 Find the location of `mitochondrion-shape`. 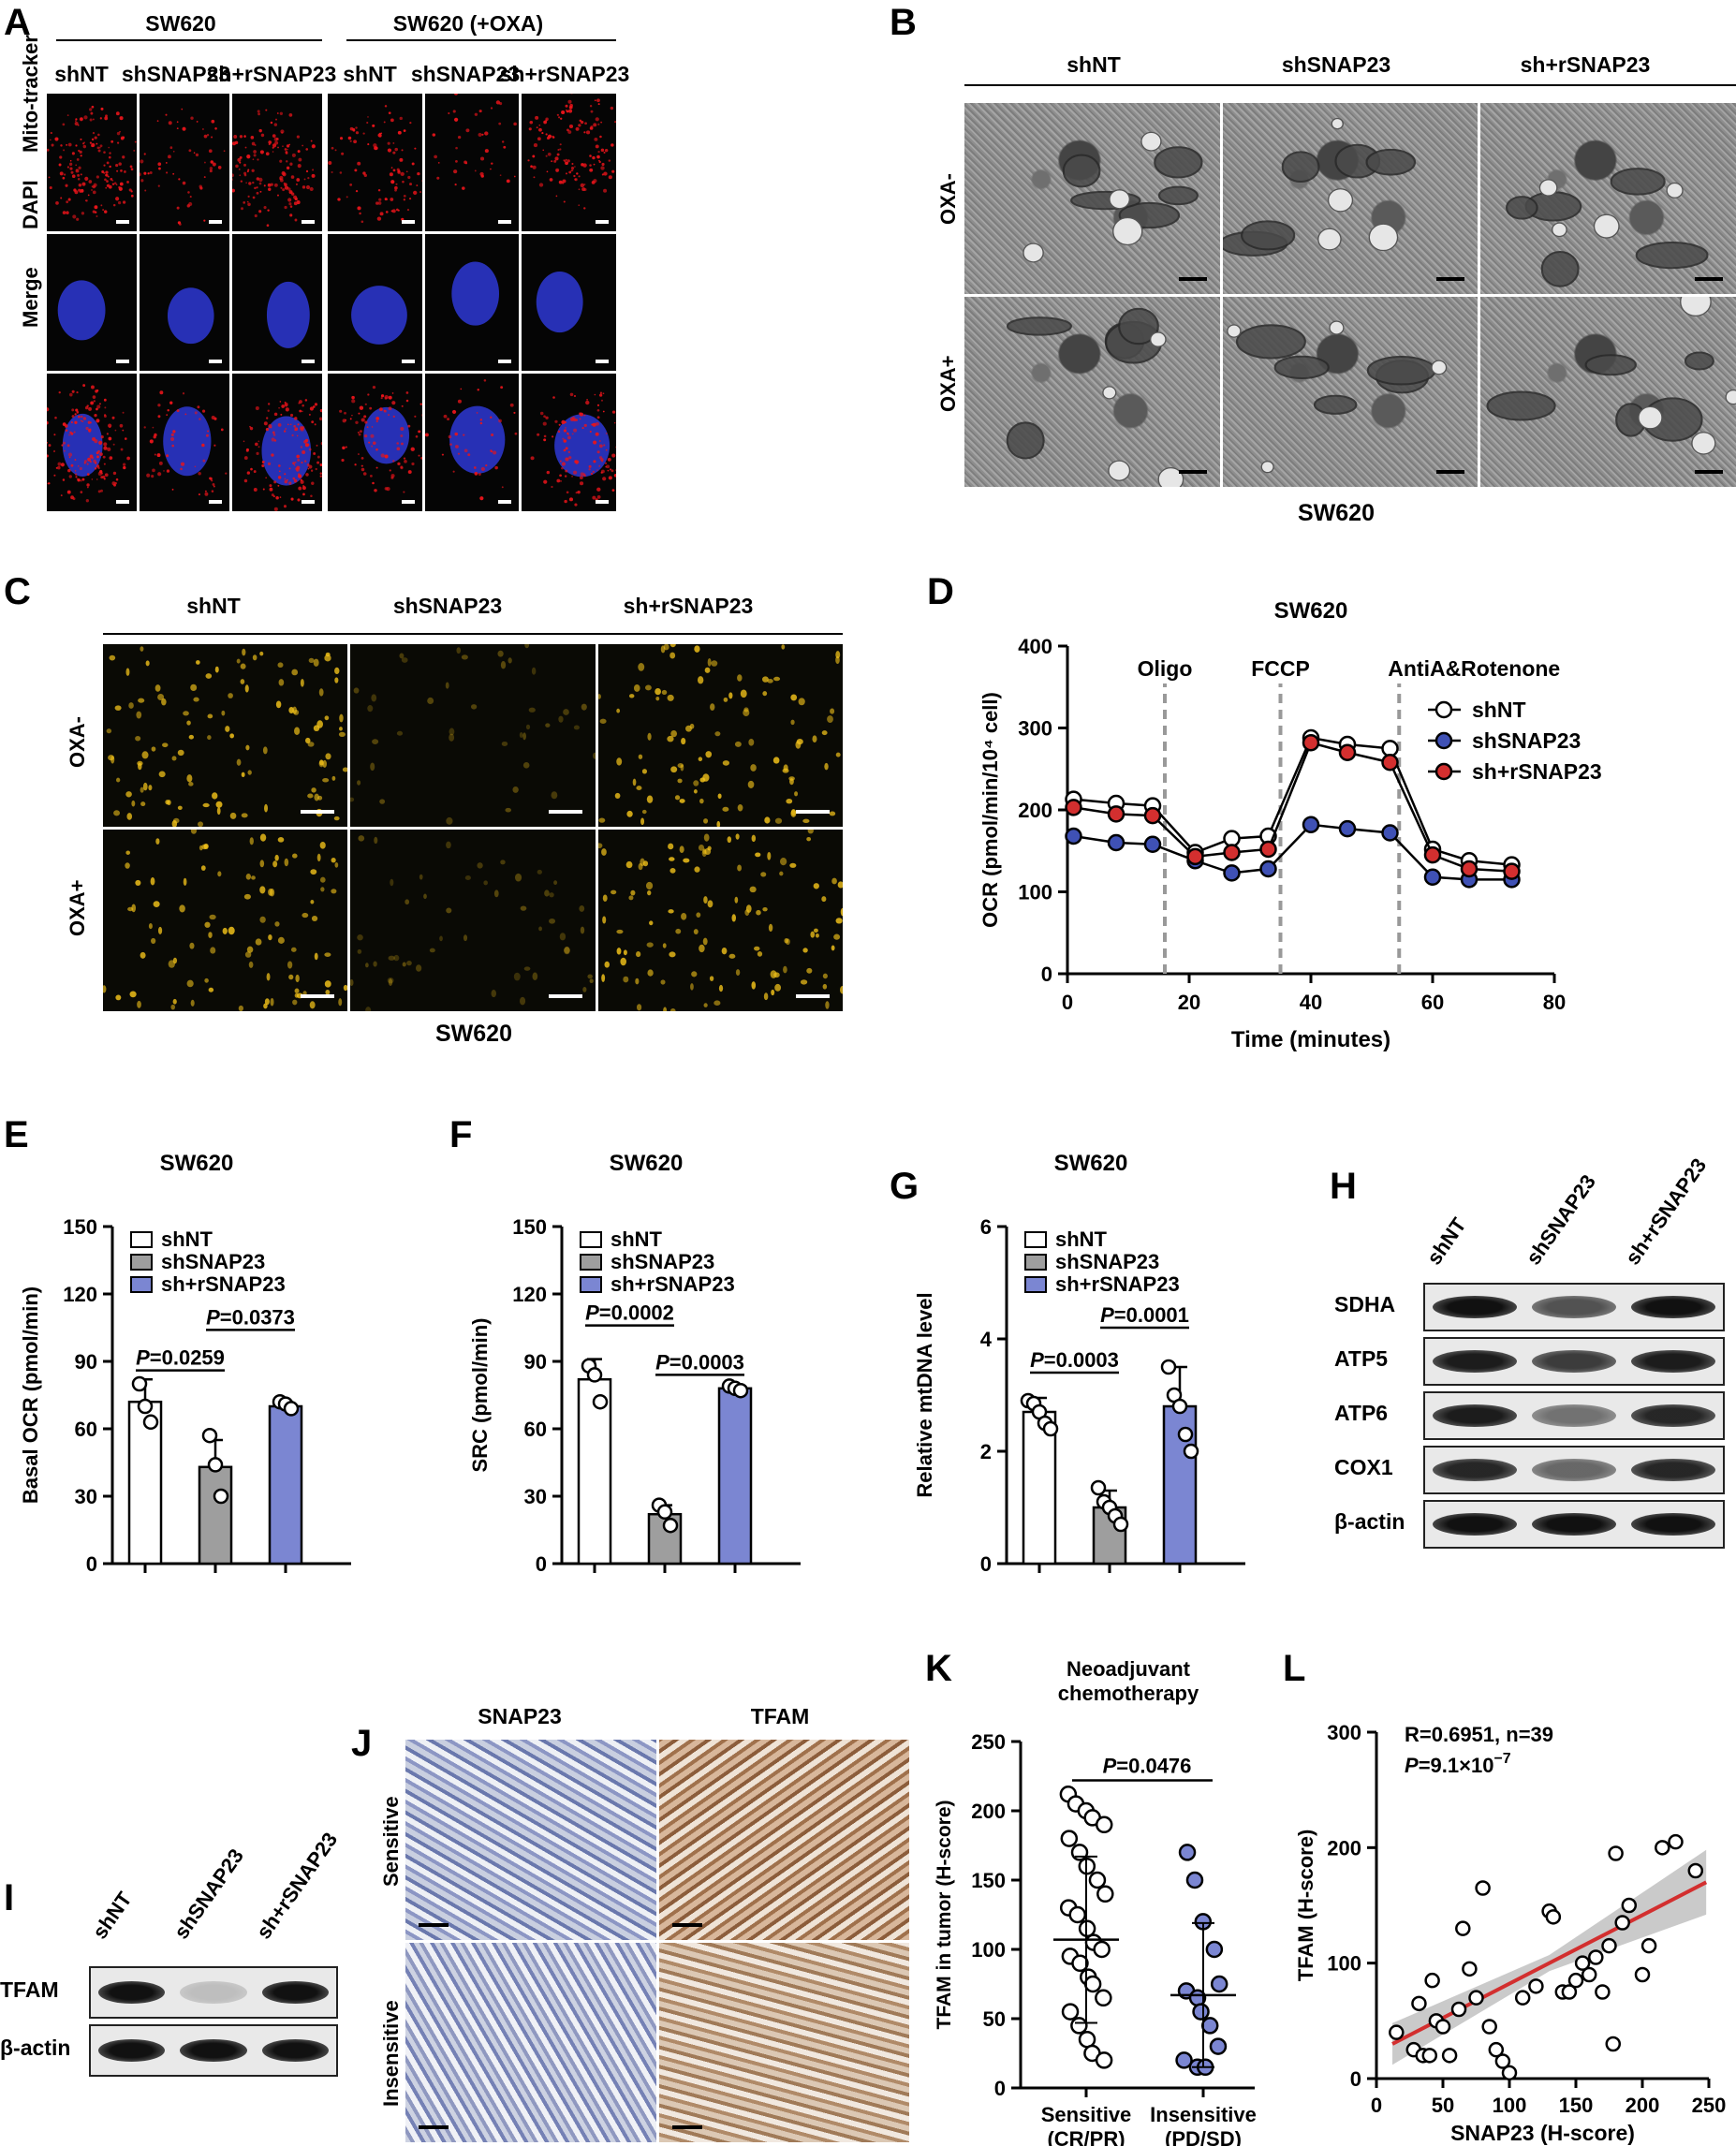

mitochondrion-shape is located at coordinates (1178, 195).